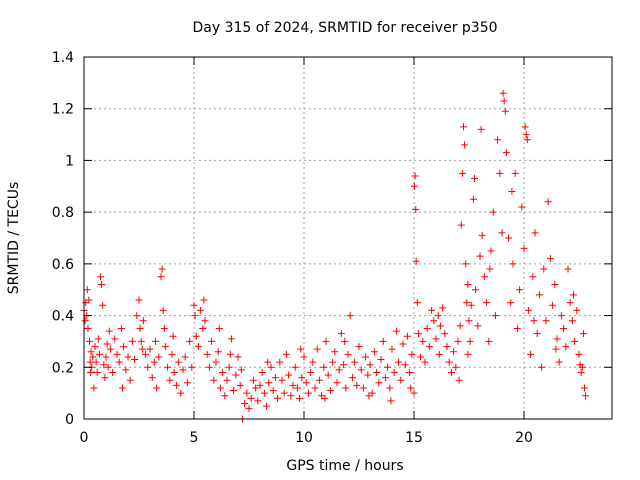 The height and width of the screenshot is (480, 640). I want to click on y-axis-label: SRMTID / TECUs, so click(14, 238).